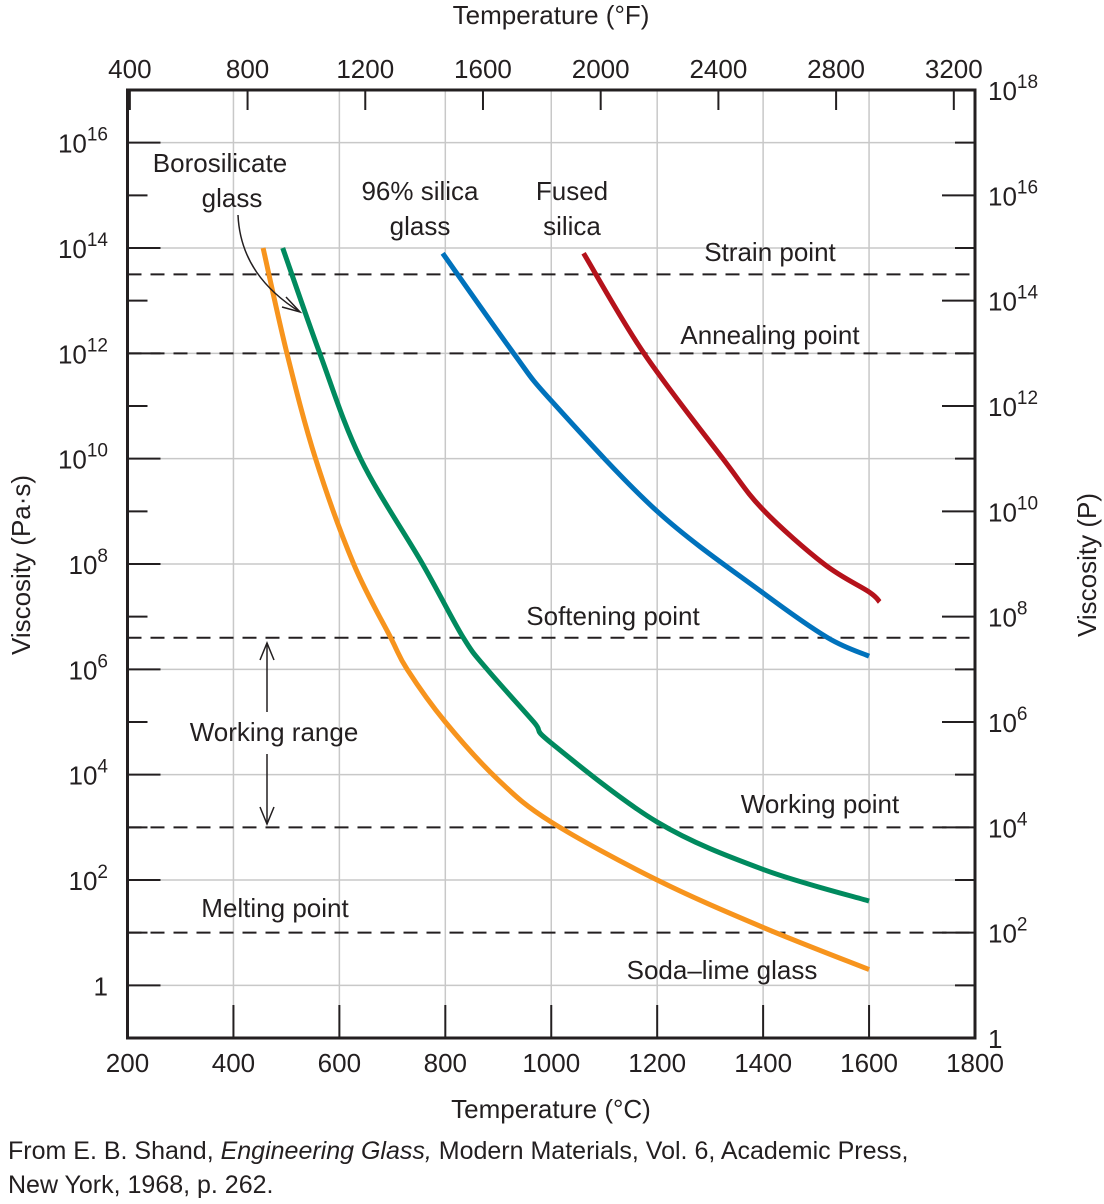  I want to click on y2-tick-label: 10¹², so click(1013, 405).